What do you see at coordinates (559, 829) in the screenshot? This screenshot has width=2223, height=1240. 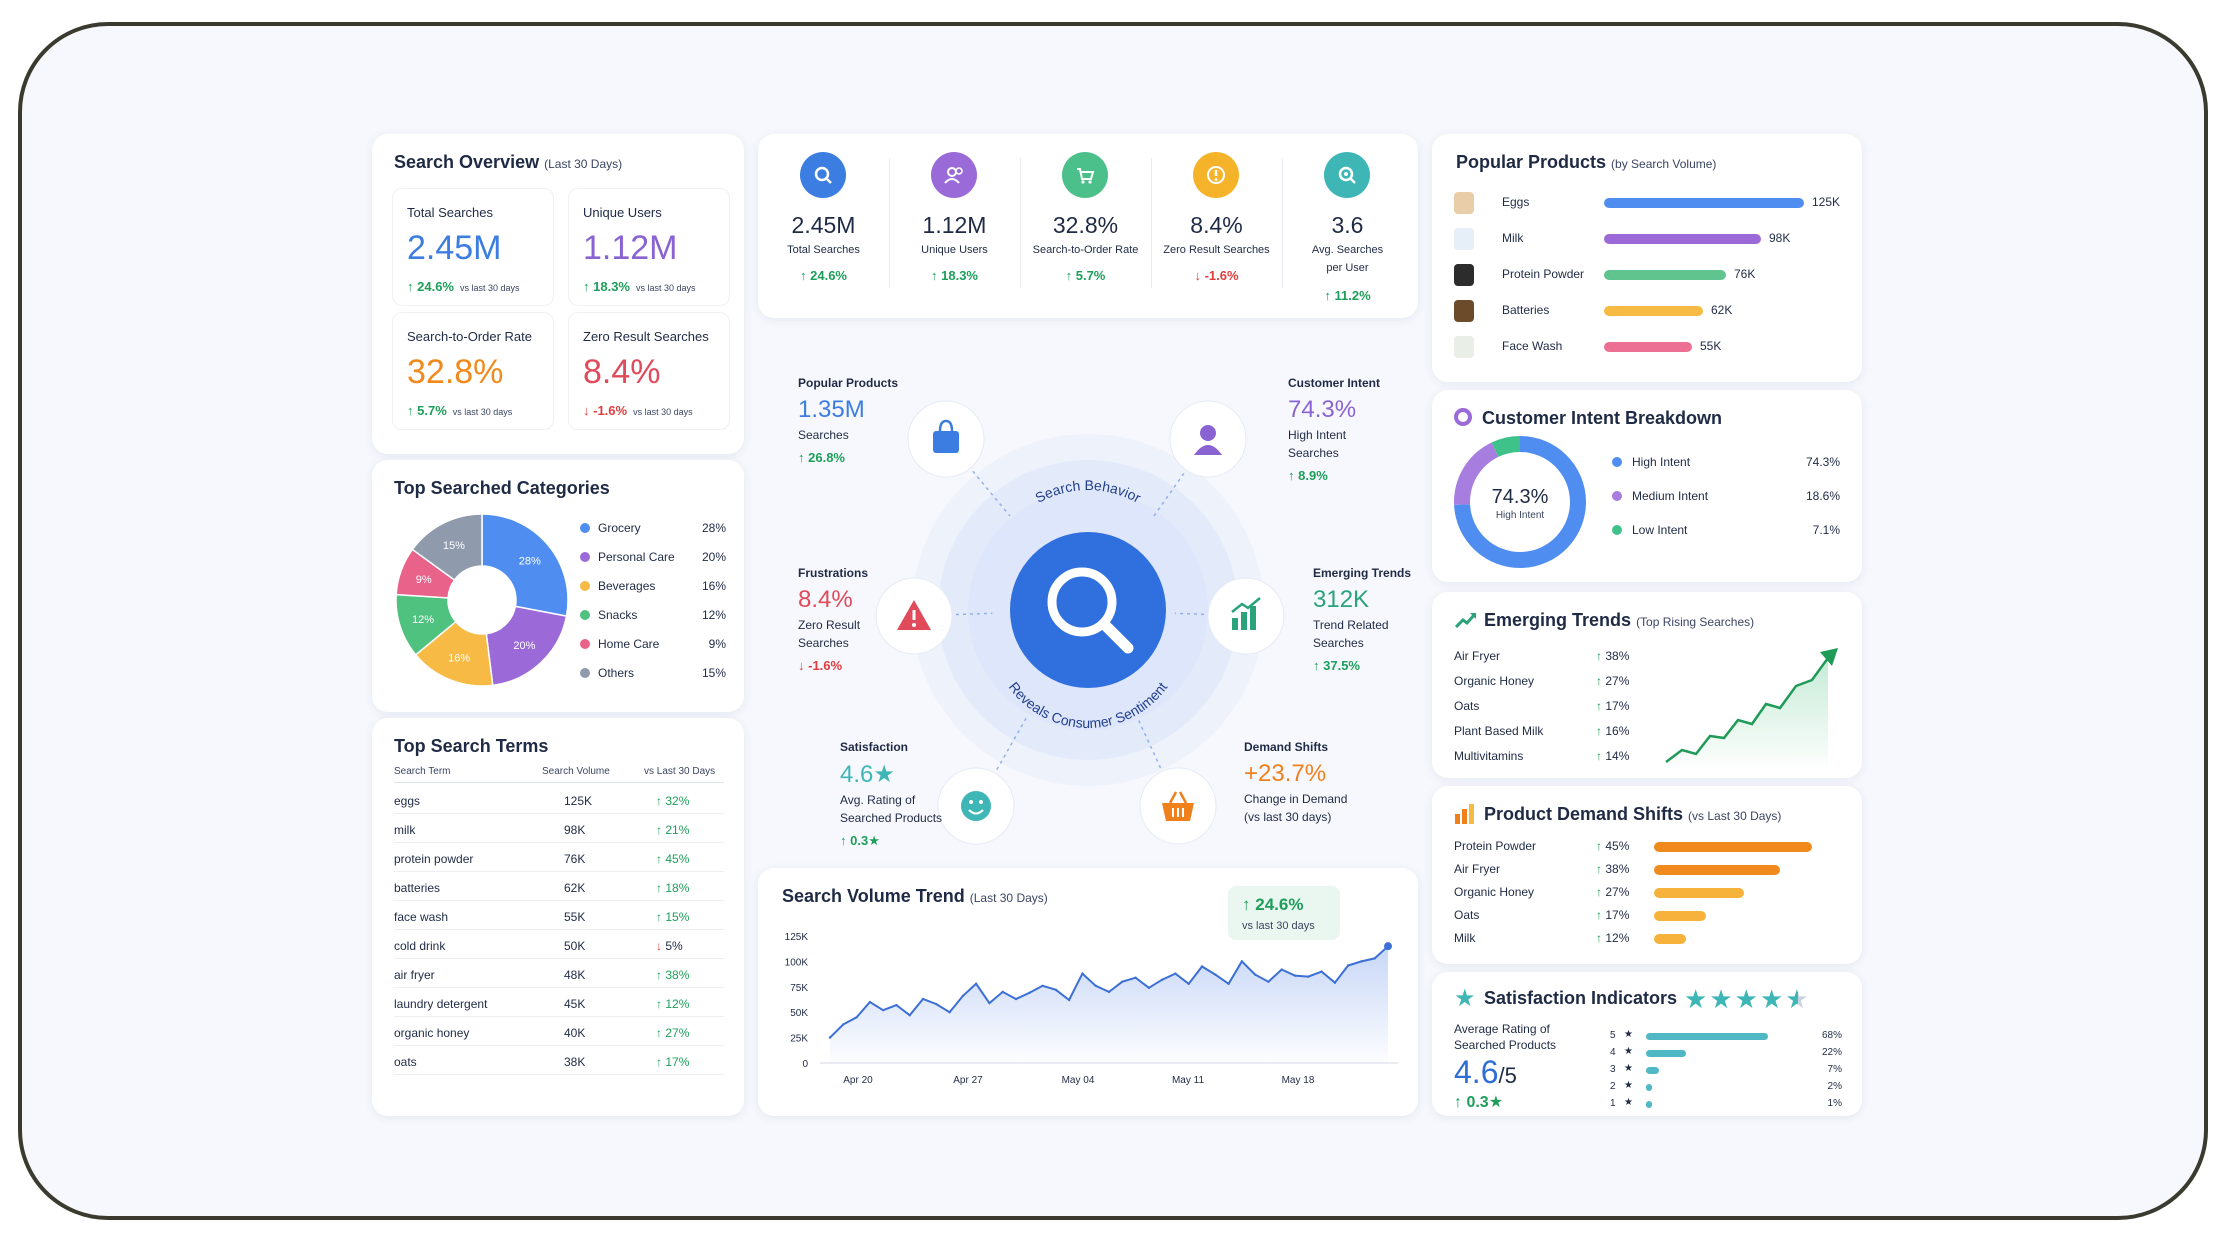 I see `table-row: milk 98K ↑ 21%` at bounding box center [559, 829].